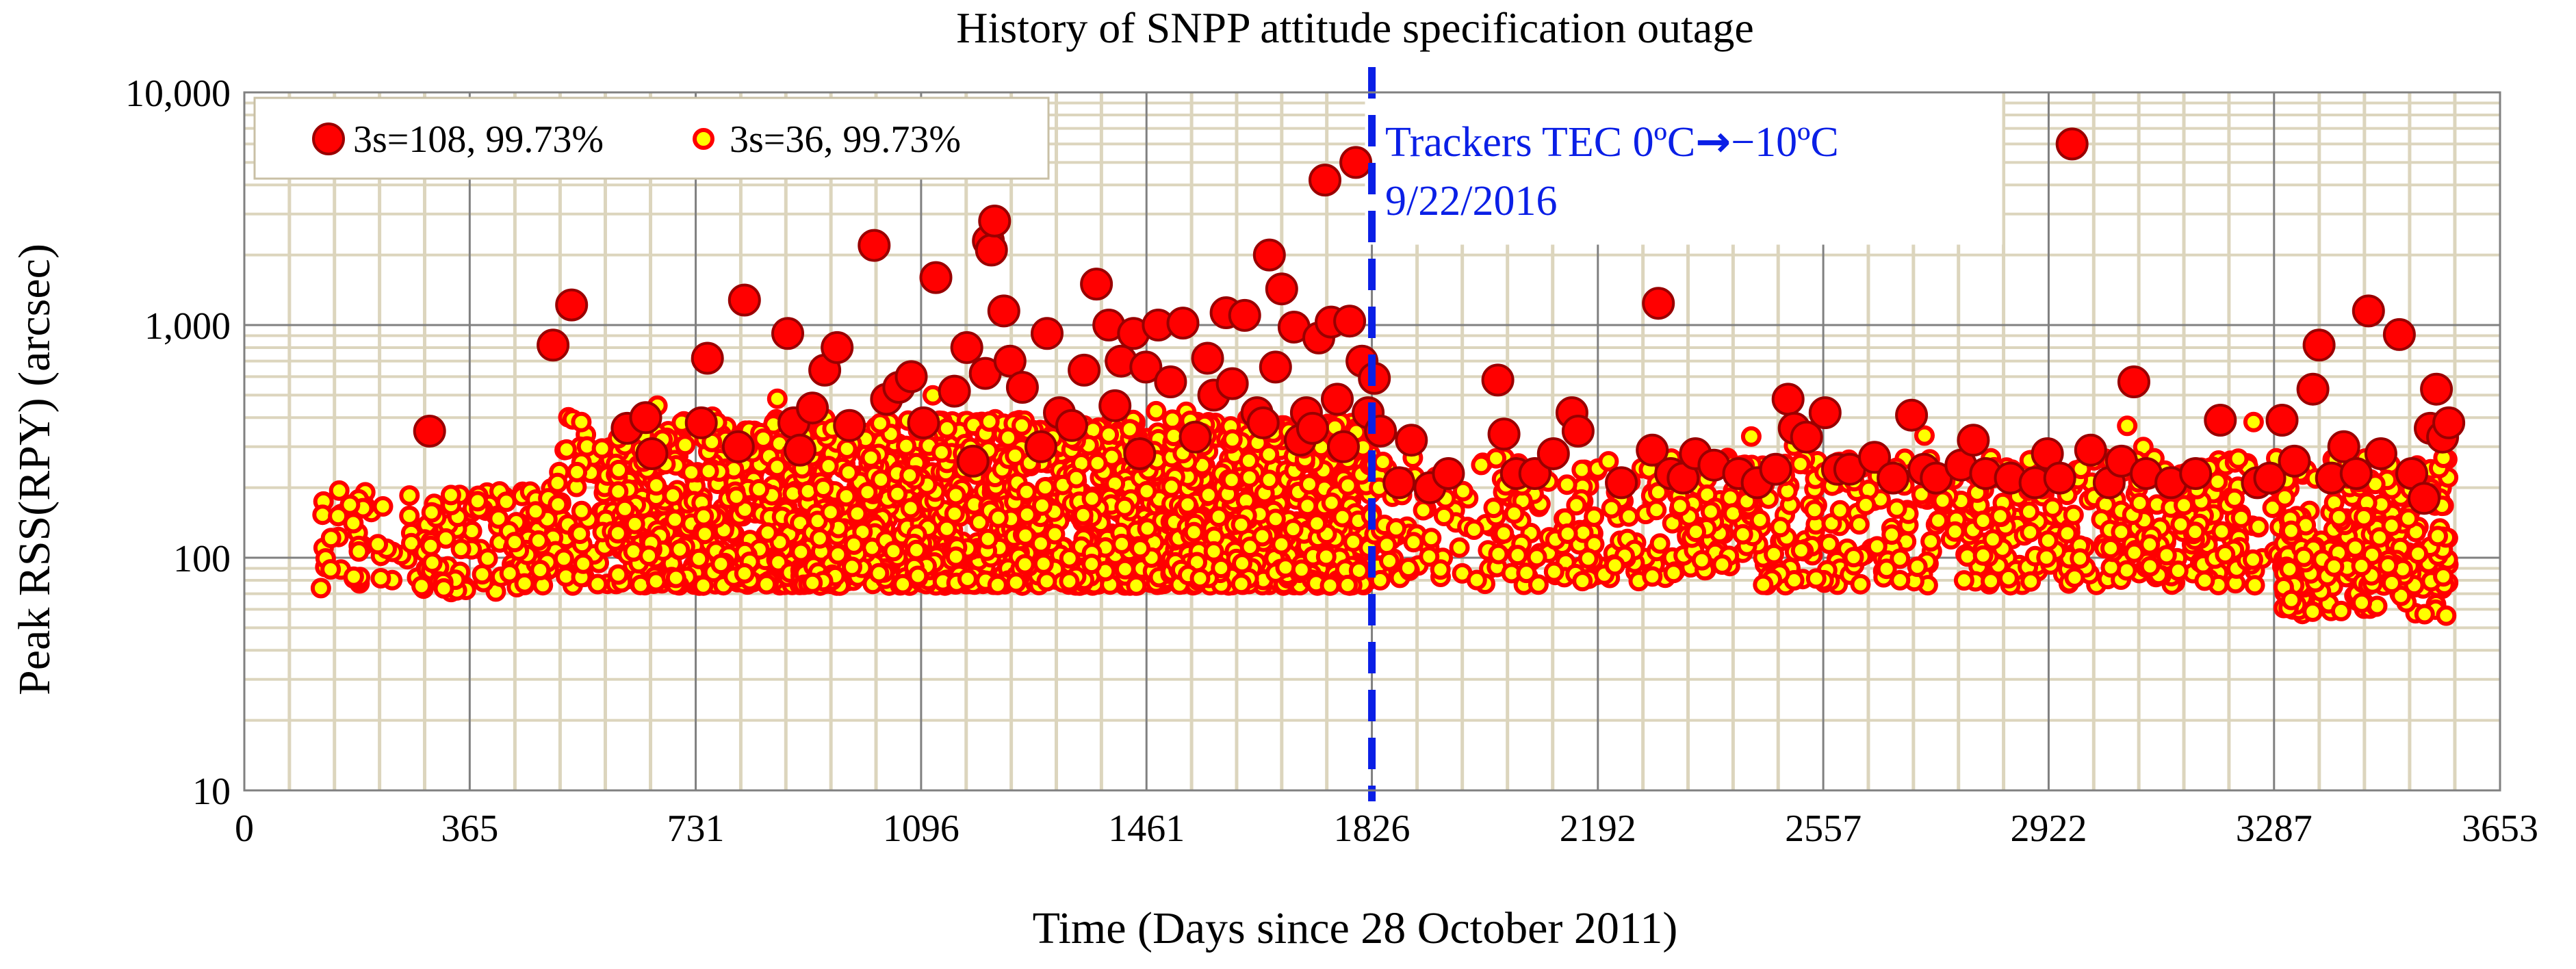 The image size is (2576, 969). What do you see at coordinates (2274, 829) in the screenshot?
I see `x-tick-label: 3287` at bounding box center [2274, 829].